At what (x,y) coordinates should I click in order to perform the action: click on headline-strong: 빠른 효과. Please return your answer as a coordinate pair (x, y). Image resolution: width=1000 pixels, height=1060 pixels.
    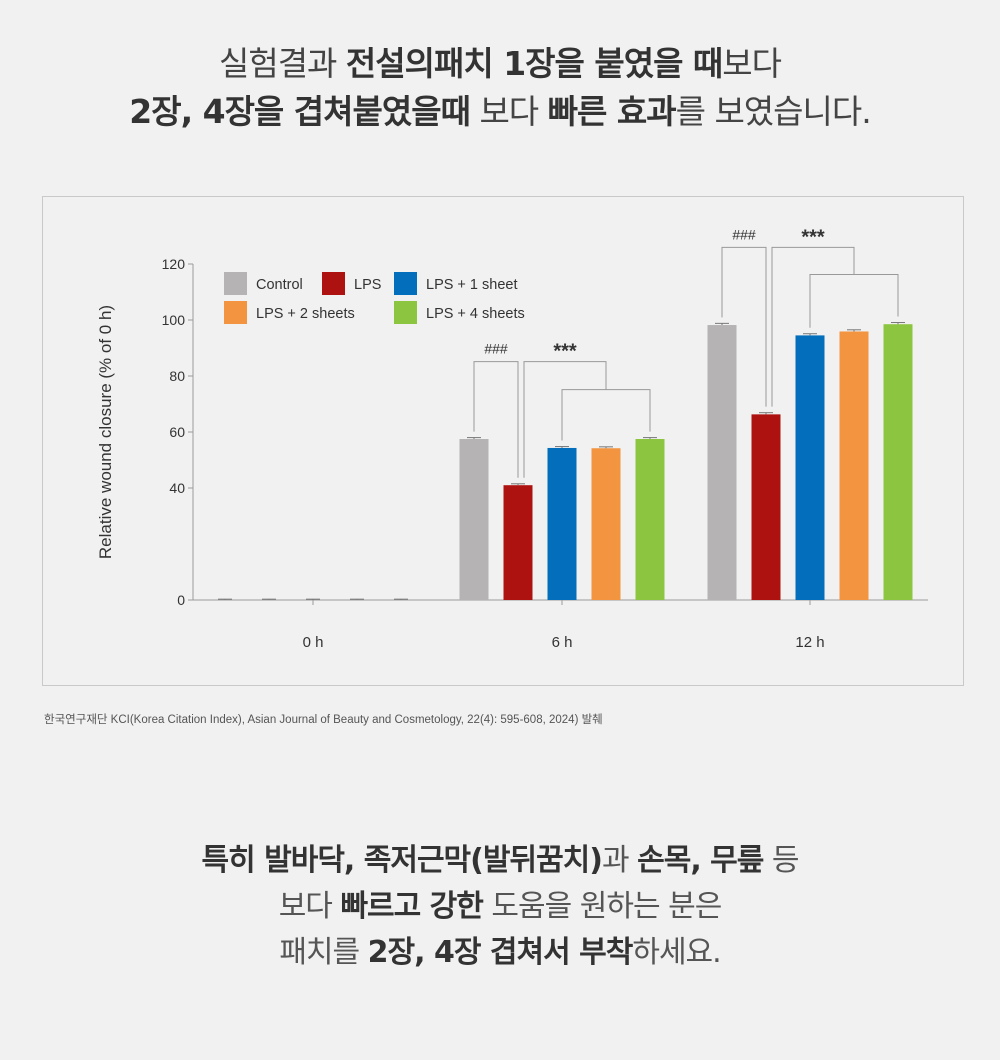
    Looking at the image, I should click on (612, 111).